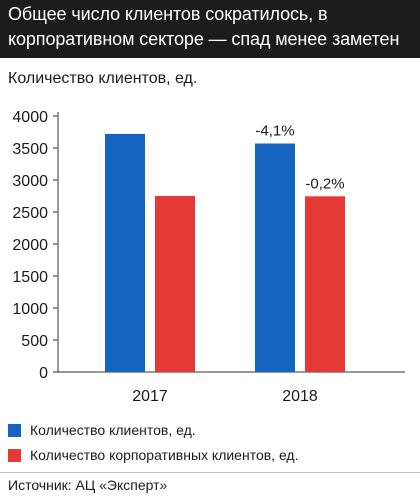 This screenshot has height=500, width=420. I want to click on legend-label-corporate-clients: Количество корпоративных клиентов, ед., so click(164, 455).